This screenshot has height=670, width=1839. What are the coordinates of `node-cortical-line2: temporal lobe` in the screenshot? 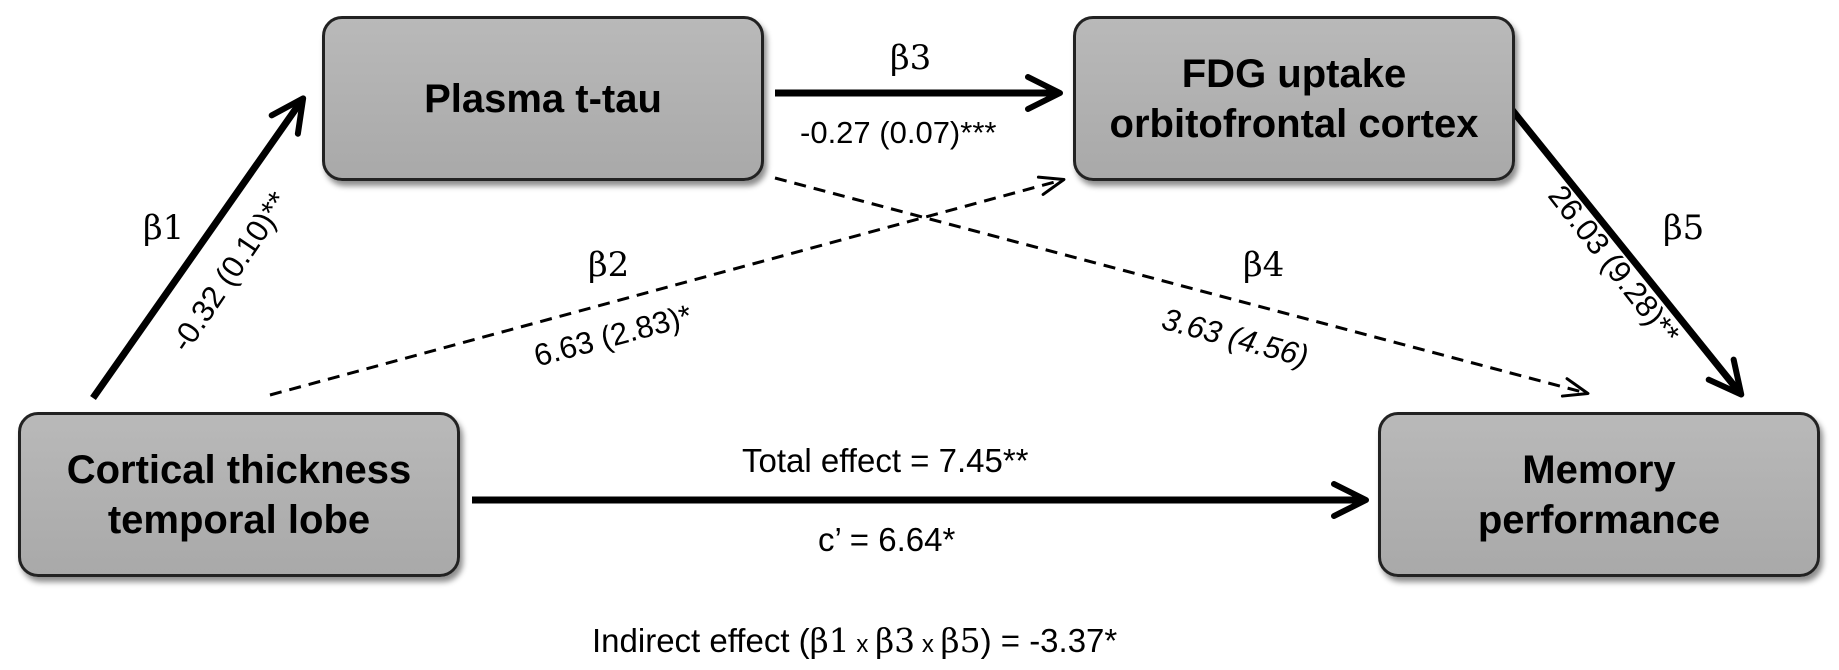 It's located at (239, 519).